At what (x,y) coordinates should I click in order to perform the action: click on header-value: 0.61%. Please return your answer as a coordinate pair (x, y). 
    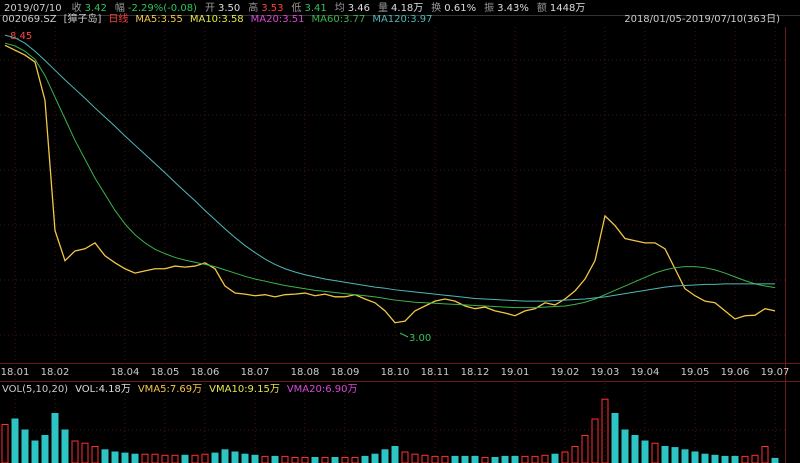
    Looking at the image, I should click on (460, 8).